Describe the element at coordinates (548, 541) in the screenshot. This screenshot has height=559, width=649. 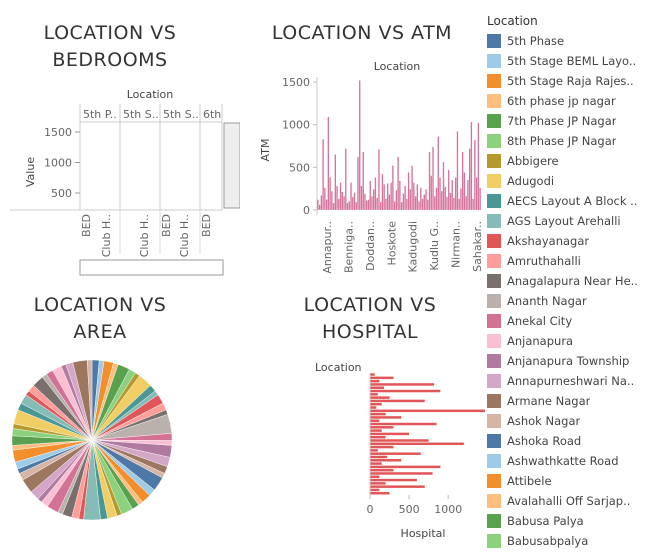
I see `legend-label: Babusabpalya` at that location.